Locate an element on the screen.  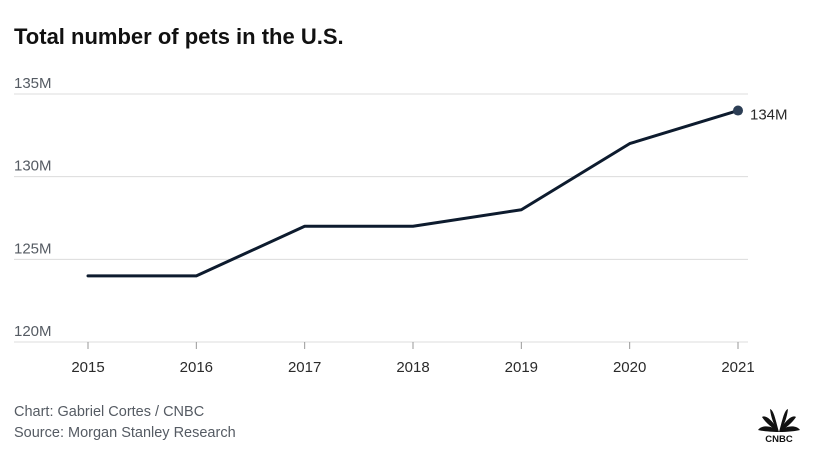
chart-title: Total number of pets in the U.S. is located at coordinates (179, 36).